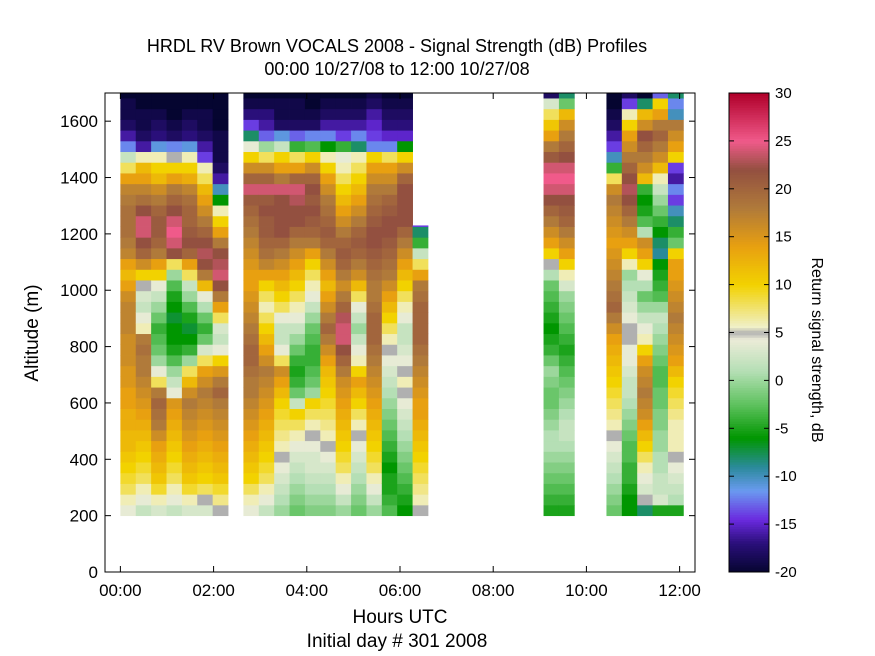 The height and width of the screenshot is (656, 875). Describe the element at coordinates (783, 189) in the screenshot. I see `colorbar-tick-label: 20` at that location.